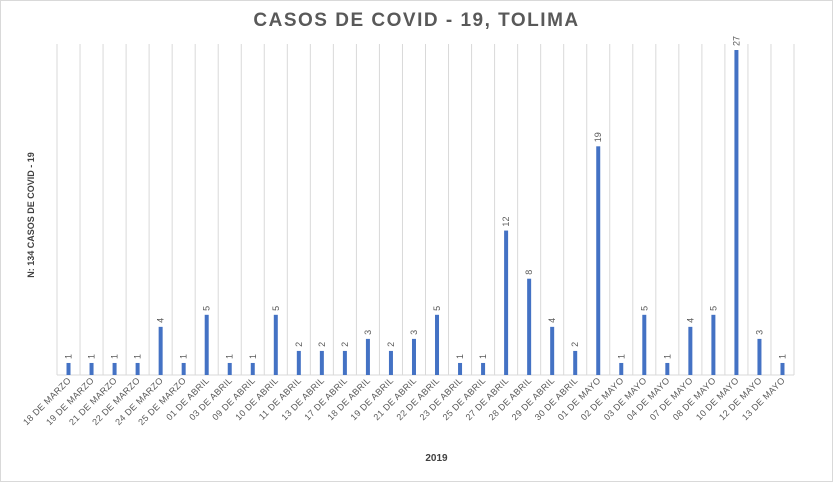 This screenshot has width=833, height=482. What do you see at coordinates (416, 20) in the screenshot?
I see `chart-title: CASOS DE COVID - 19, TOLIMA` at bounding box center [416, 20].